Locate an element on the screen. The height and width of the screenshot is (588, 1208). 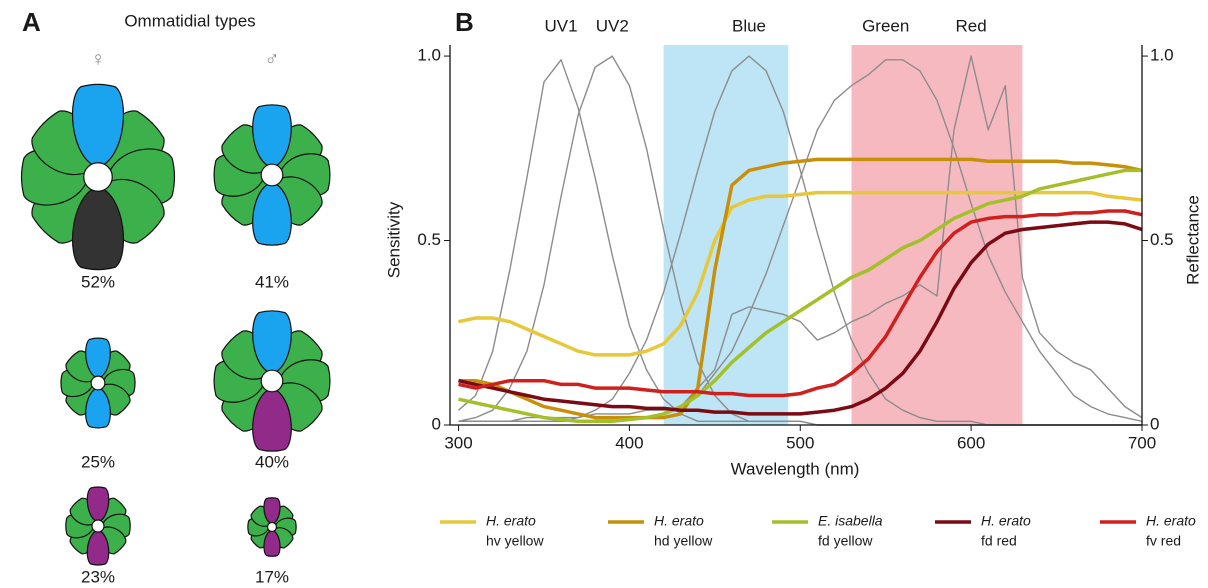
y2-tick-label: 0 is located at coordinates (1154, 423).